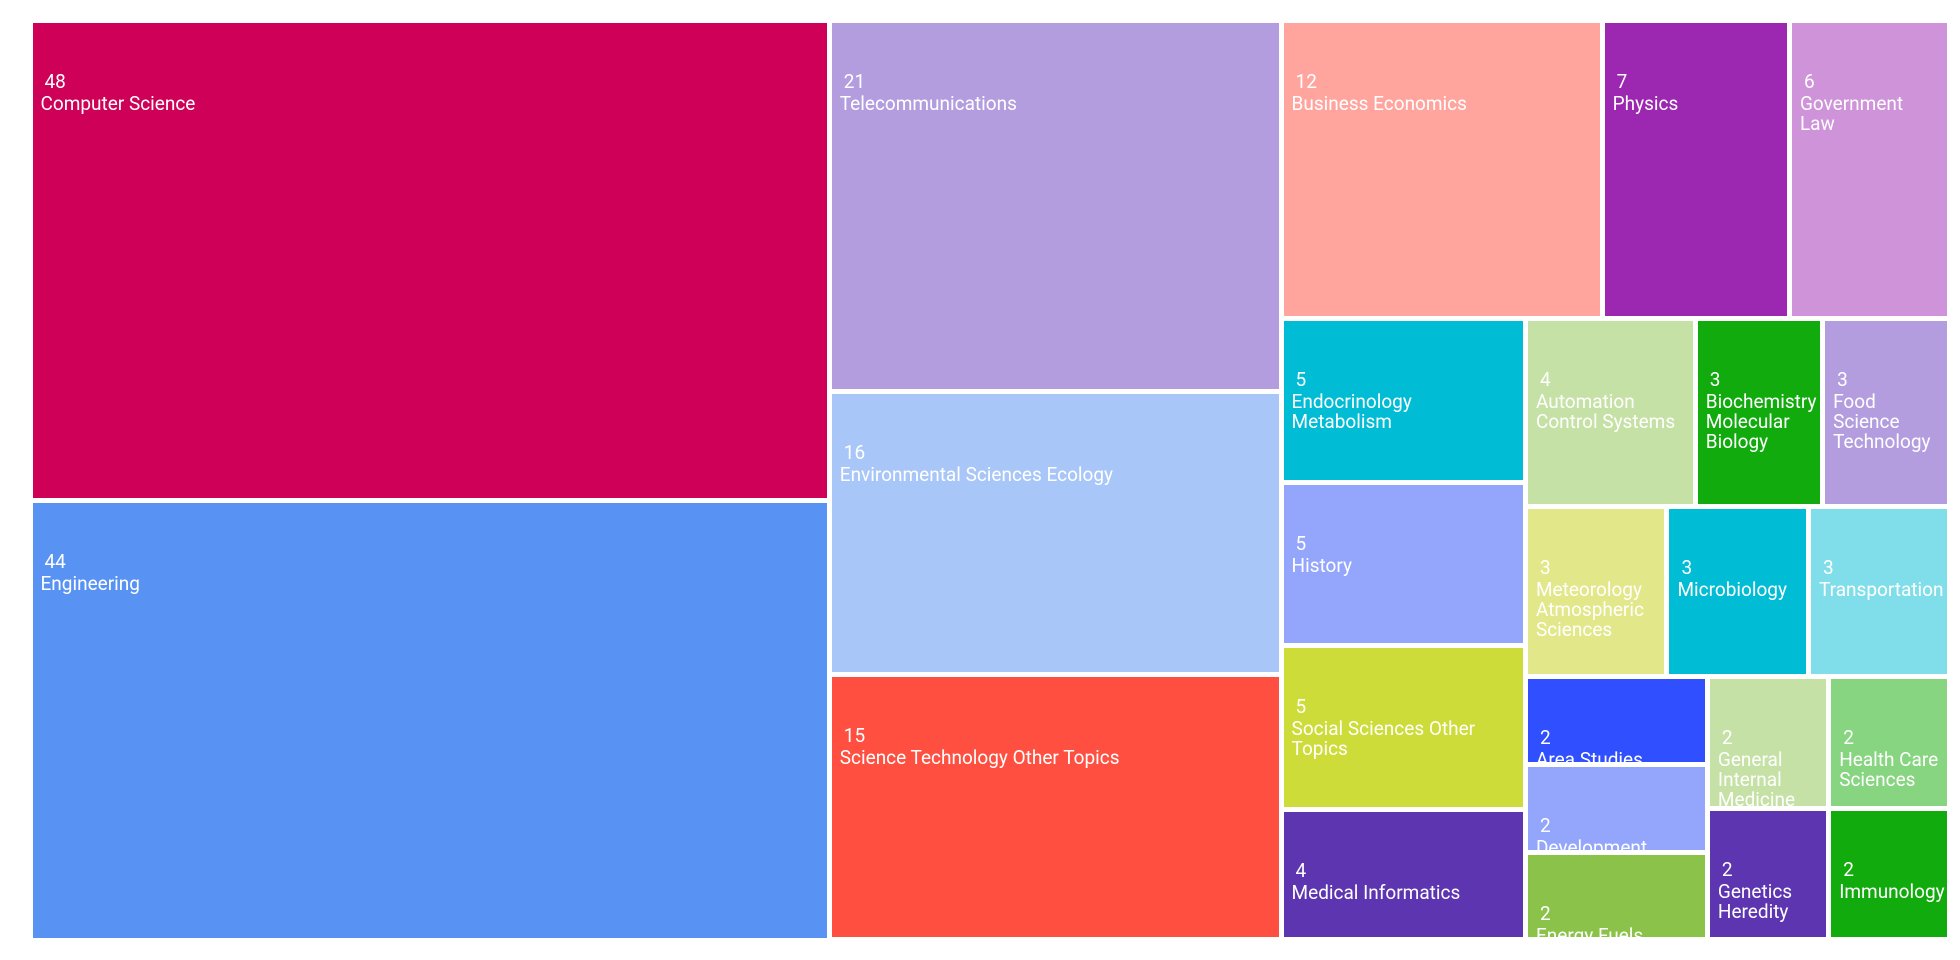 The image size is (1960, 960). What do you see at coordinates (1055, 533) in the screenshot?
I see `tile: 16 Environmental Sciences Ecology` at bounding box center [1055, 533].